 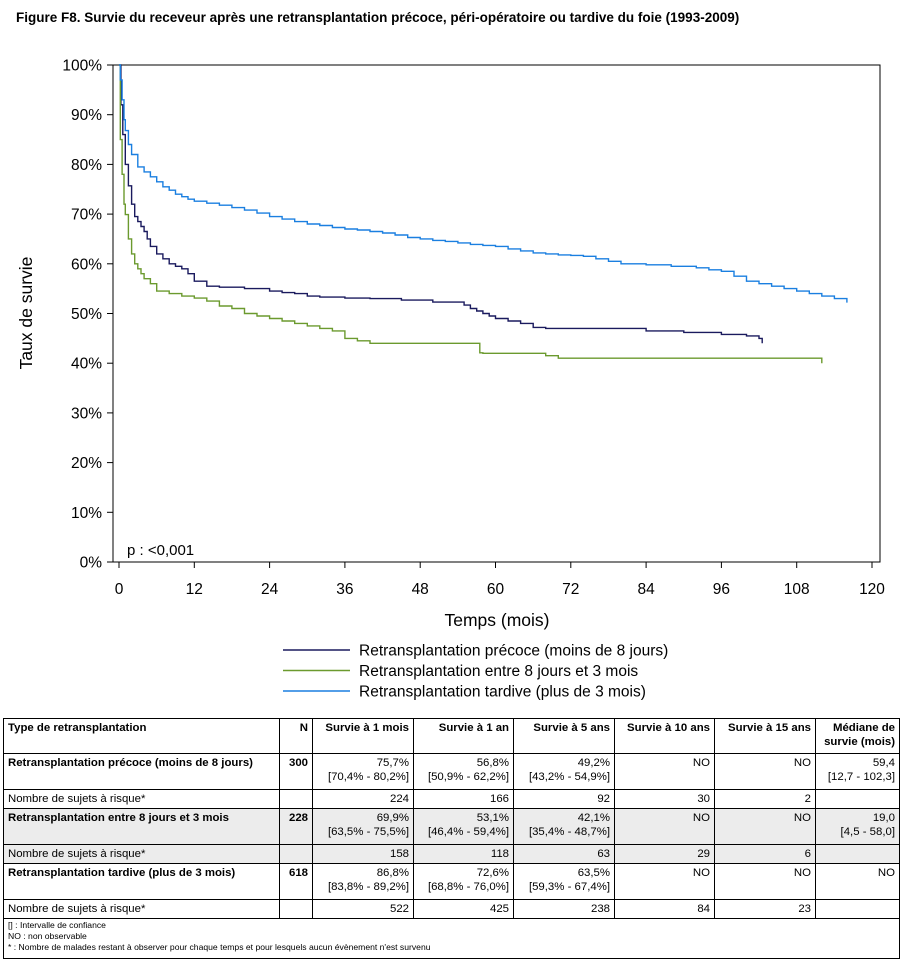 What do you see at coordinates (883, 763) in the screenshot?
I see `median-value: 59,4` at bounding box center [883, 763].